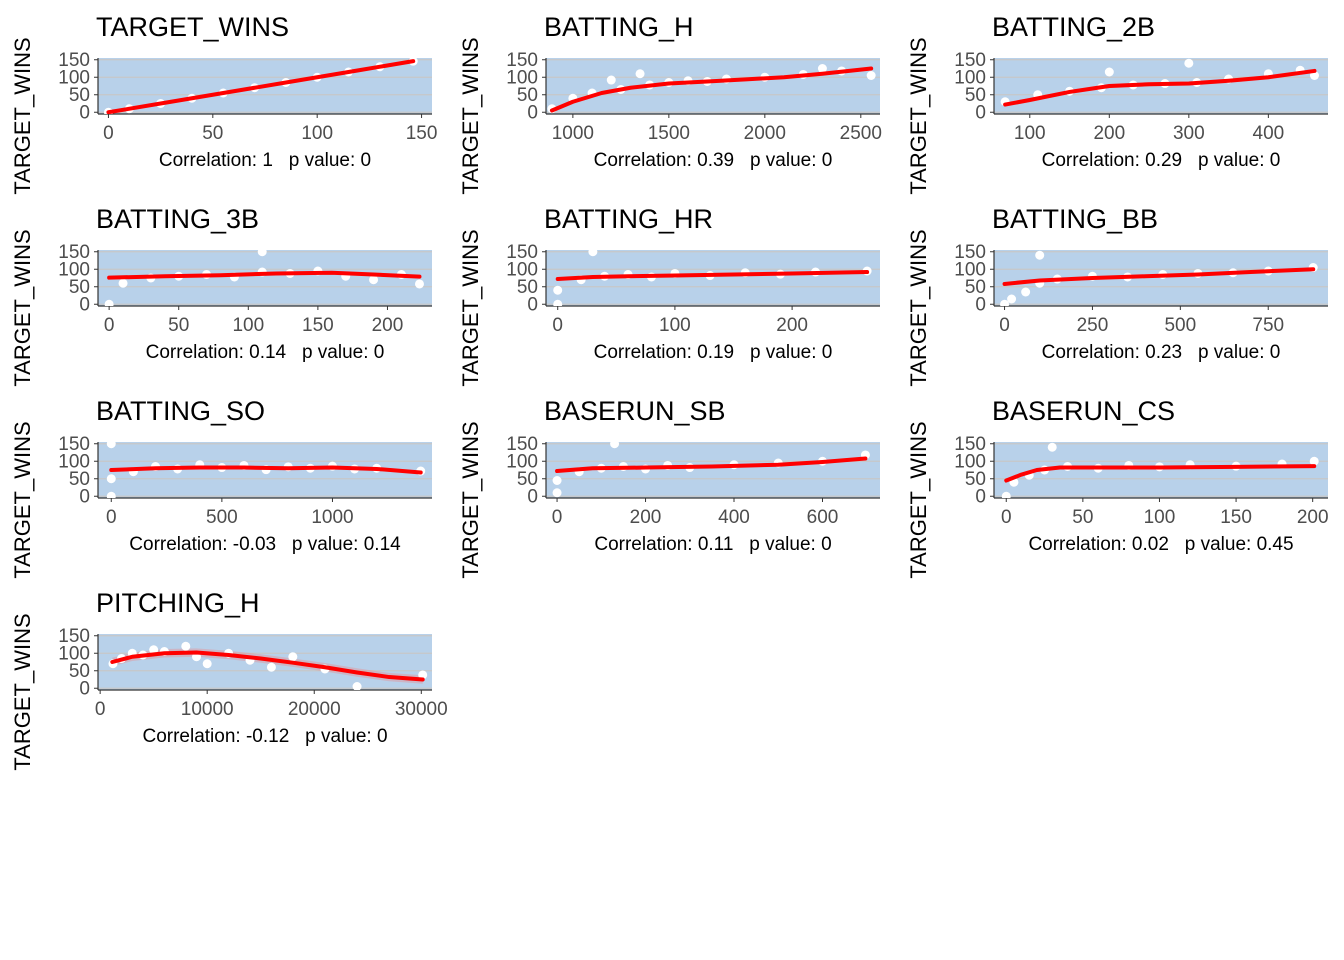 The width and height of the screenshot is (1344, 960). What do you see at coordinates (1073, 27) in the screenshot?
I see `panel-title: BATTING_2B` at bounding box center [1073, 27].